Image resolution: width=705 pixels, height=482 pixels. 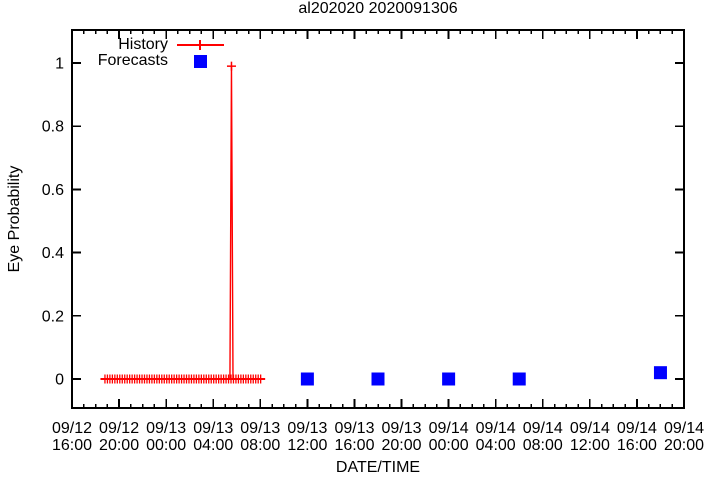 I want to click on plus-marker-icon, so click(x=200, y=45).